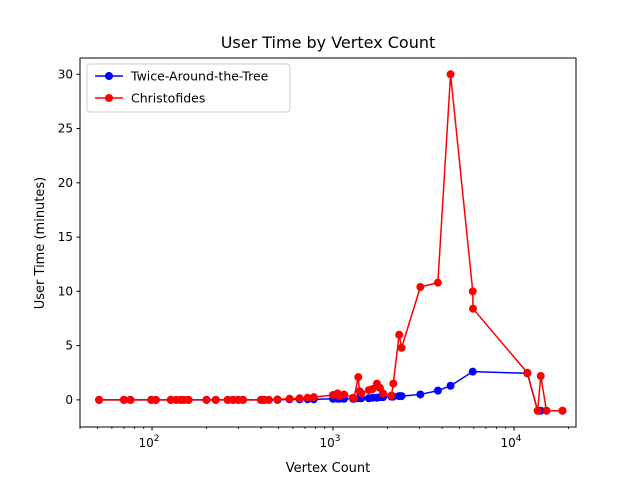 The image size is (640, 480). What do you see at coordinates (40, 243) in the screenshot?
I see `y-axis-label: User Time (minutes)` at bounding box center [40, 243].